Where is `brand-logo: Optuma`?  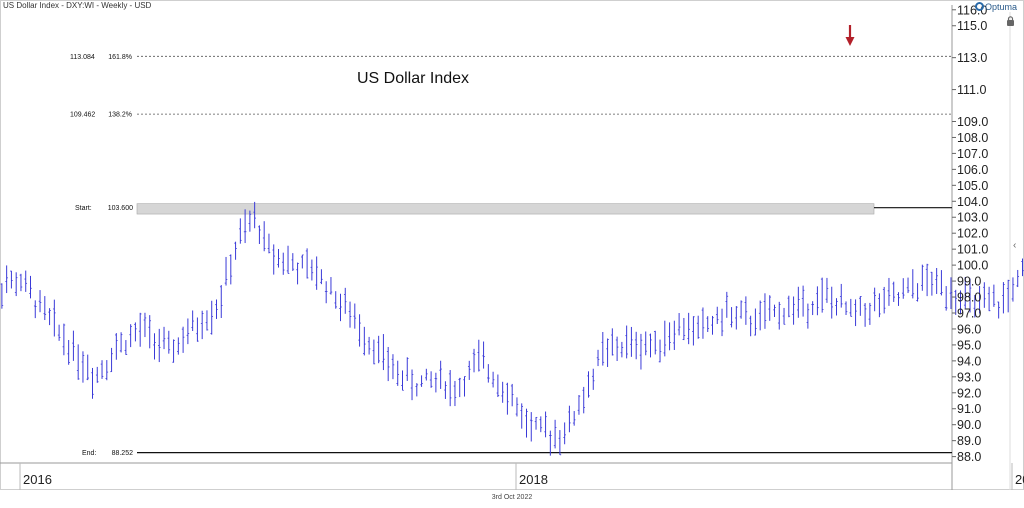
brand-logo: Optuma is located at coordinates (996, 7).